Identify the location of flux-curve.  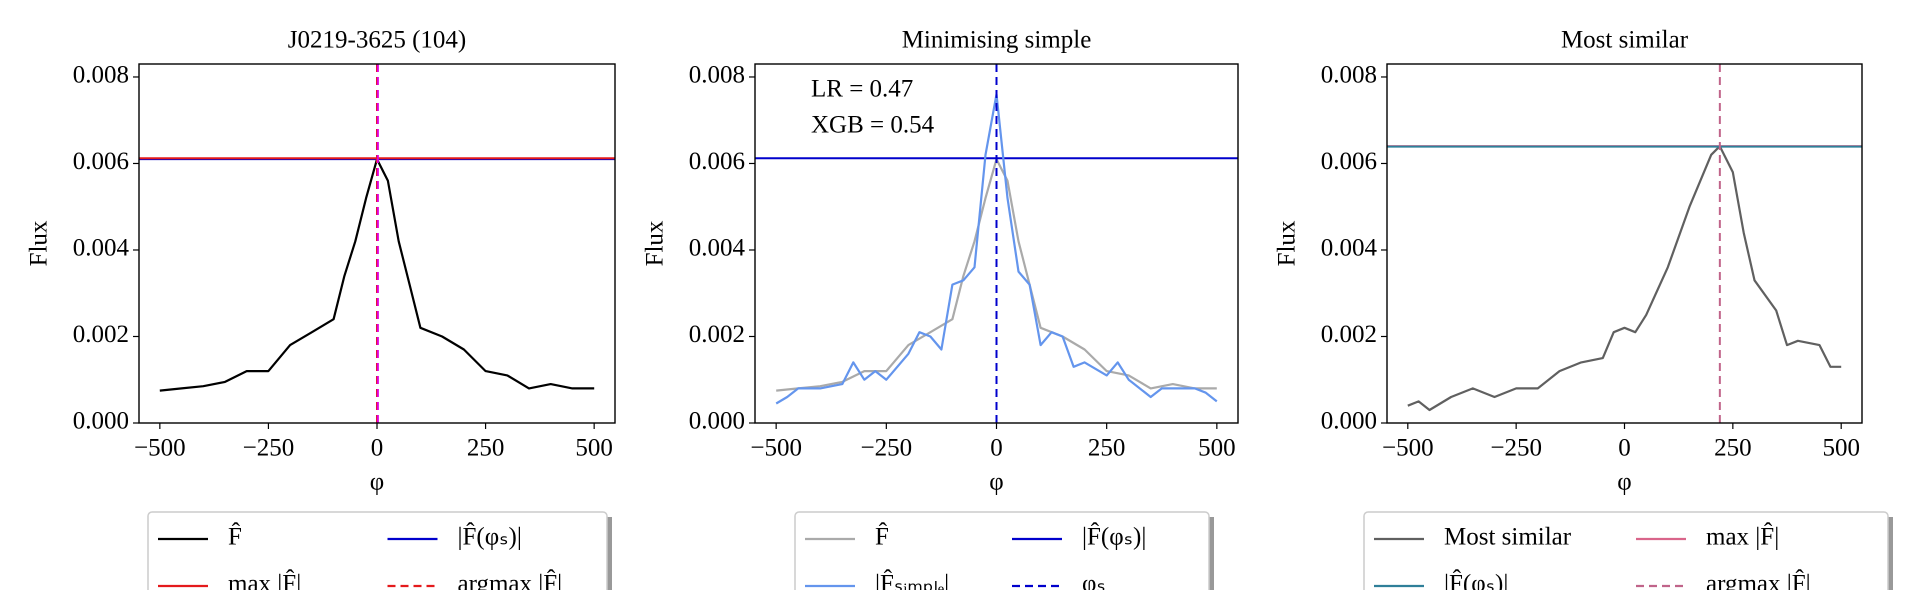
(1624, 278).